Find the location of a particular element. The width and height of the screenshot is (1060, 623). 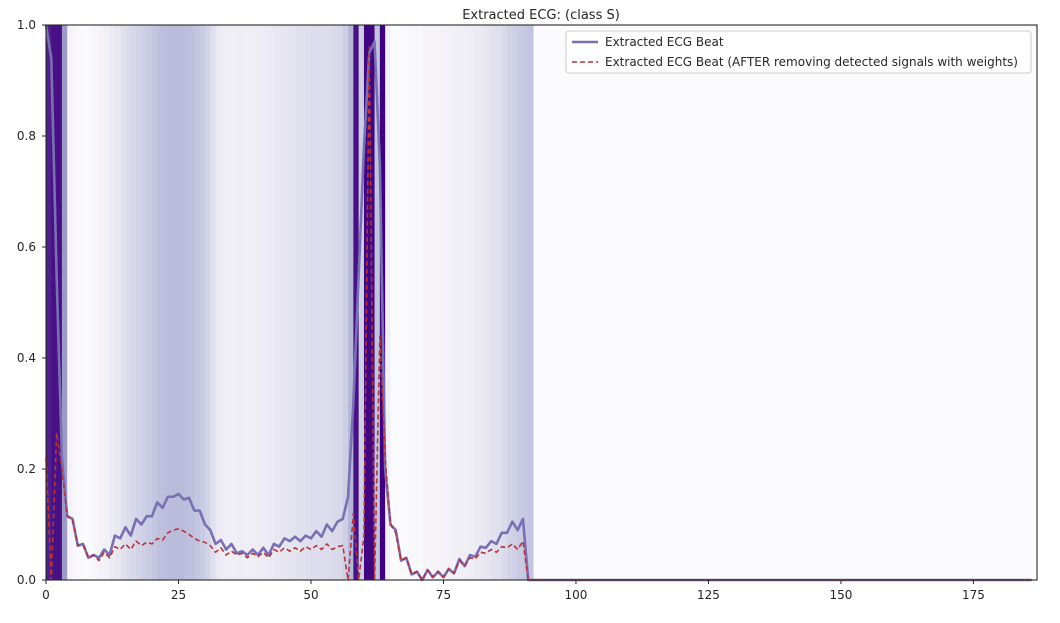

x-tick-label: 25 is located at coordinates (178, 595).